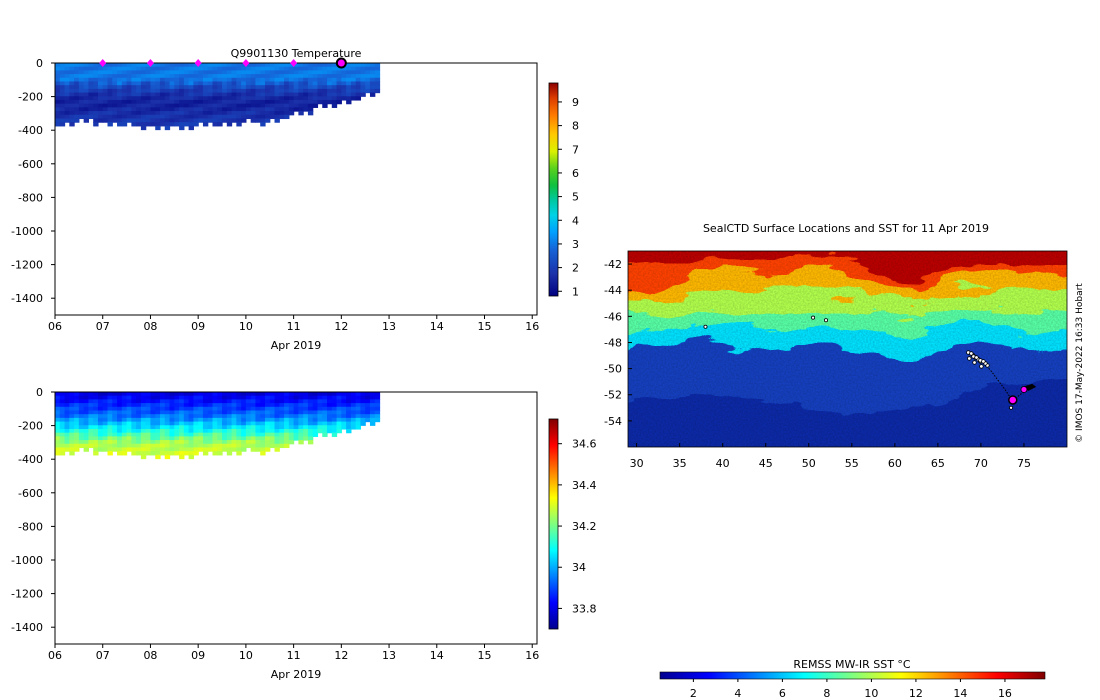  I want to click on colorbar-tick-label: 34.2, so click(584, 526).